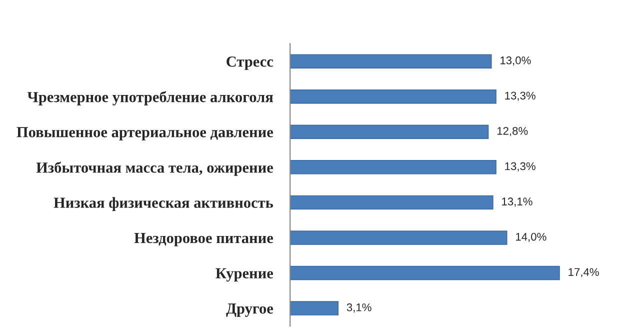 Image resolution: width=632 pixels, height=336 pixels. What do you see at coordinates (250, 310) in the screenshot?
I see `y-tick-label: Другое` at bounding box center [250, 310].